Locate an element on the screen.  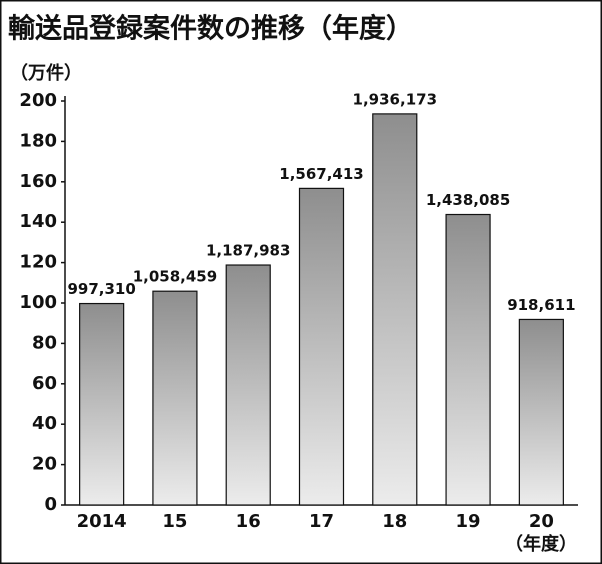
x-axis-label: （年度） is located at coordinates (541, 544).